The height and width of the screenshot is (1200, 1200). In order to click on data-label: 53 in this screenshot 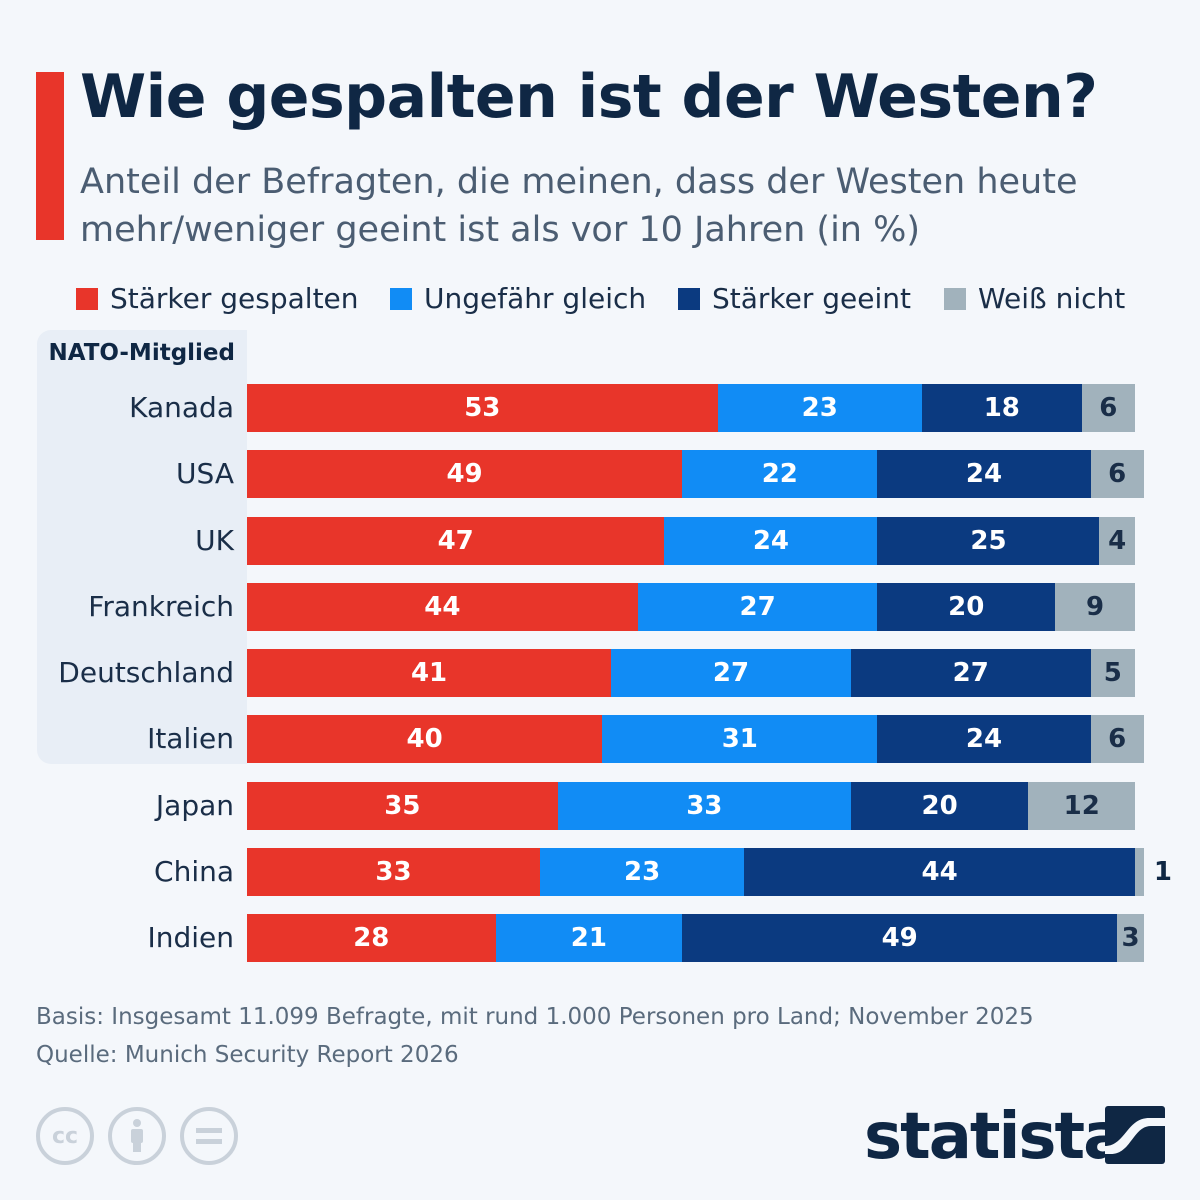, I will do `click(482, 408)`.